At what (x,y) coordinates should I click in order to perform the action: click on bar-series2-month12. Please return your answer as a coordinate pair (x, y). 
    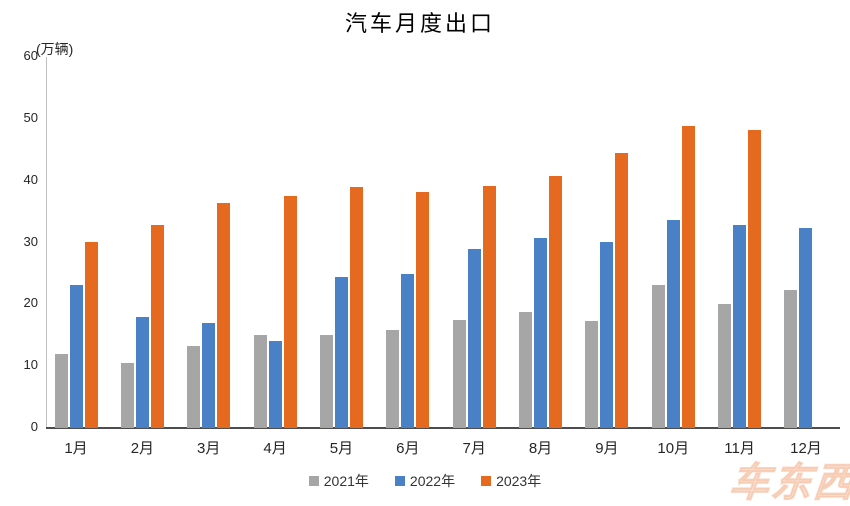
    Looking at the image, I should click on (806, 327).